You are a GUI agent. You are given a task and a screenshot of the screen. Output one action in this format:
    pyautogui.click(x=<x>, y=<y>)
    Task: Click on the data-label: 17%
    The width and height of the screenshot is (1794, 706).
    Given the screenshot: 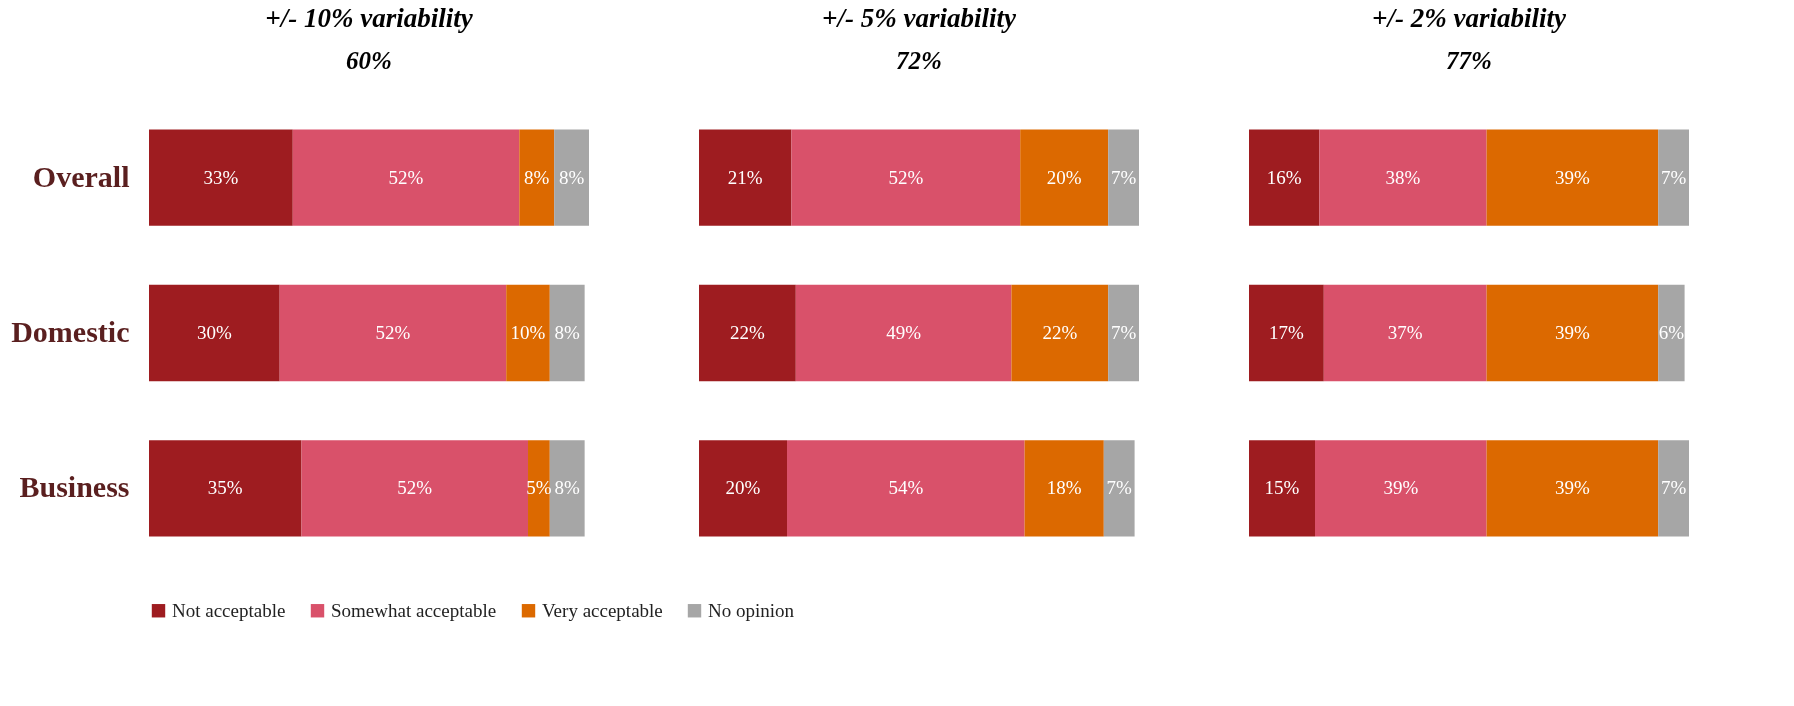 What is the action you would take?
    pyautogui.click(x=1286, y=332)
    